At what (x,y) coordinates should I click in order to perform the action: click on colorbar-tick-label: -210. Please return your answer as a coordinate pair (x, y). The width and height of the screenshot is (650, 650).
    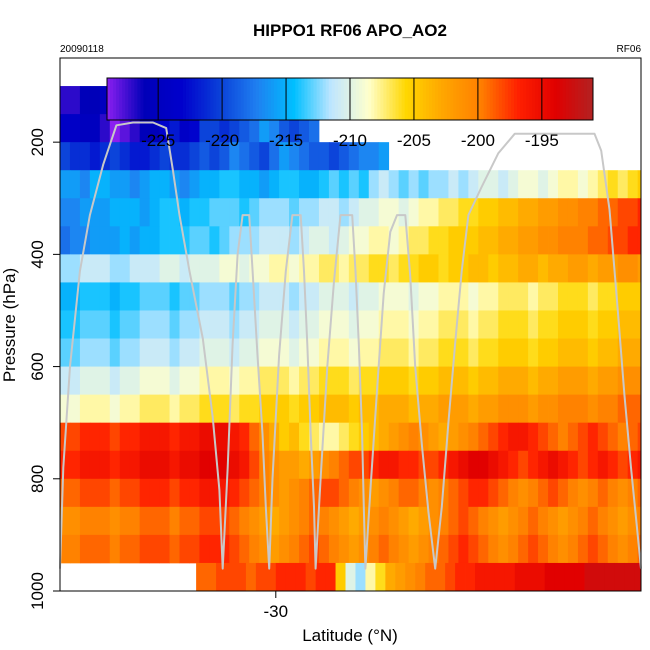
    Looking at the image, I should click on (350, 140).